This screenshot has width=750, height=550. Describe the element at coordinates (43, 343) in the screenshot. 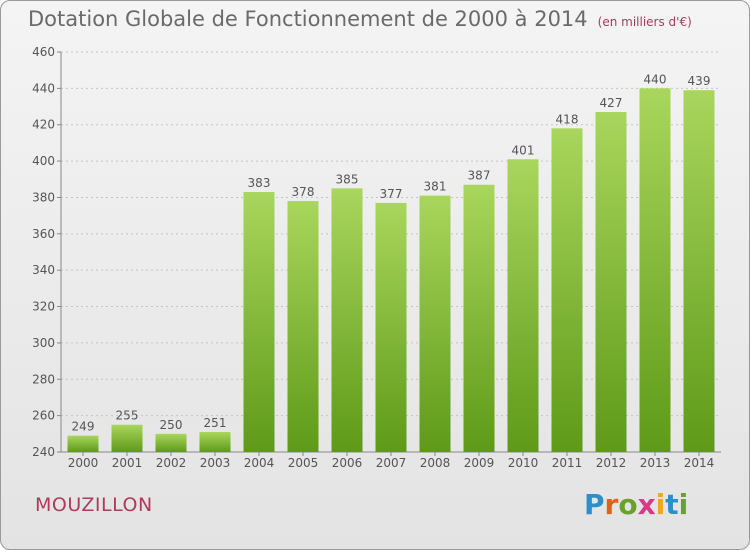

I see `y-tick-label: 300` at that location.